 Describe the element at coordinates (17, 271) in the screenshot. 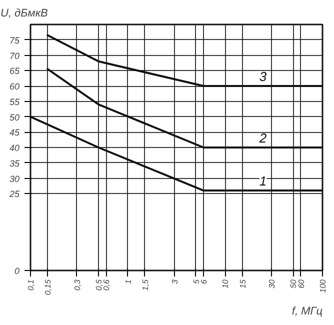

I see `y-tick-label: 0` at that location.